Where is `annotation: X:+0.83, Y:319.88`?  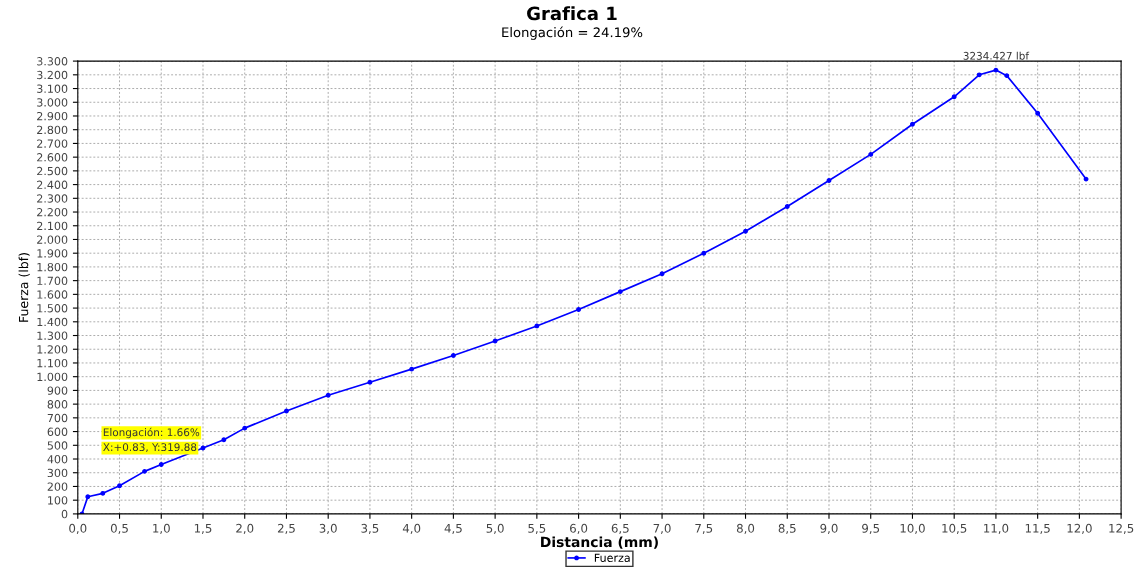 annotation: X:+0.83, Y:319.88 is located at coordinates (150, 448).